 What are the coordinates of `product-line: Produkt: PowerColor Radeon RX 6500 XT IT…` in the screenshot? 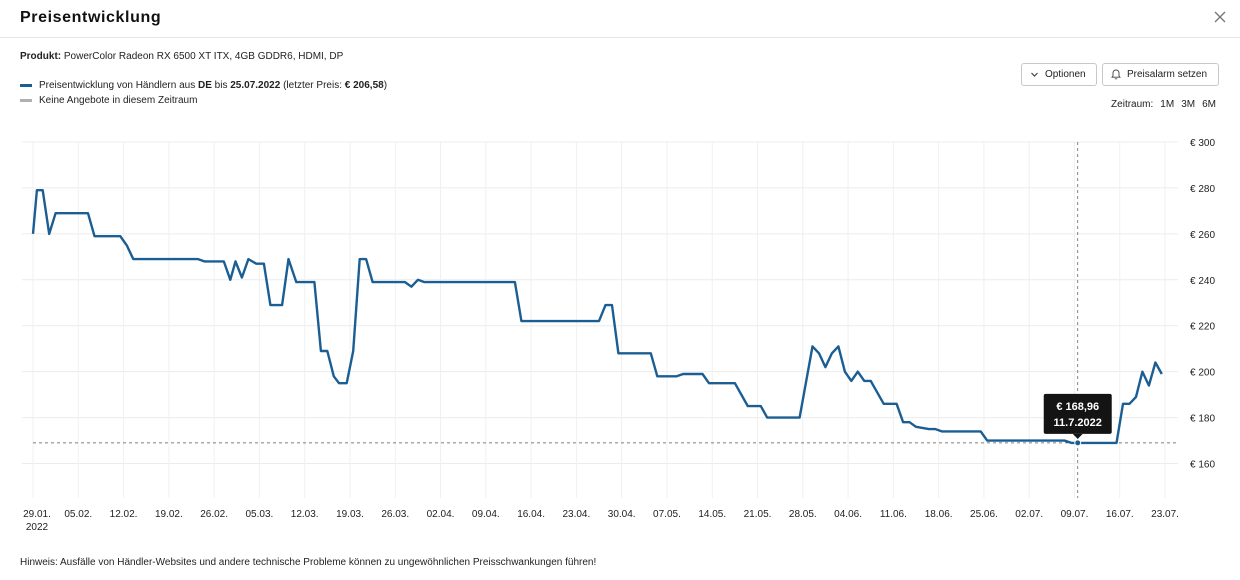 It's located at (181, 56).